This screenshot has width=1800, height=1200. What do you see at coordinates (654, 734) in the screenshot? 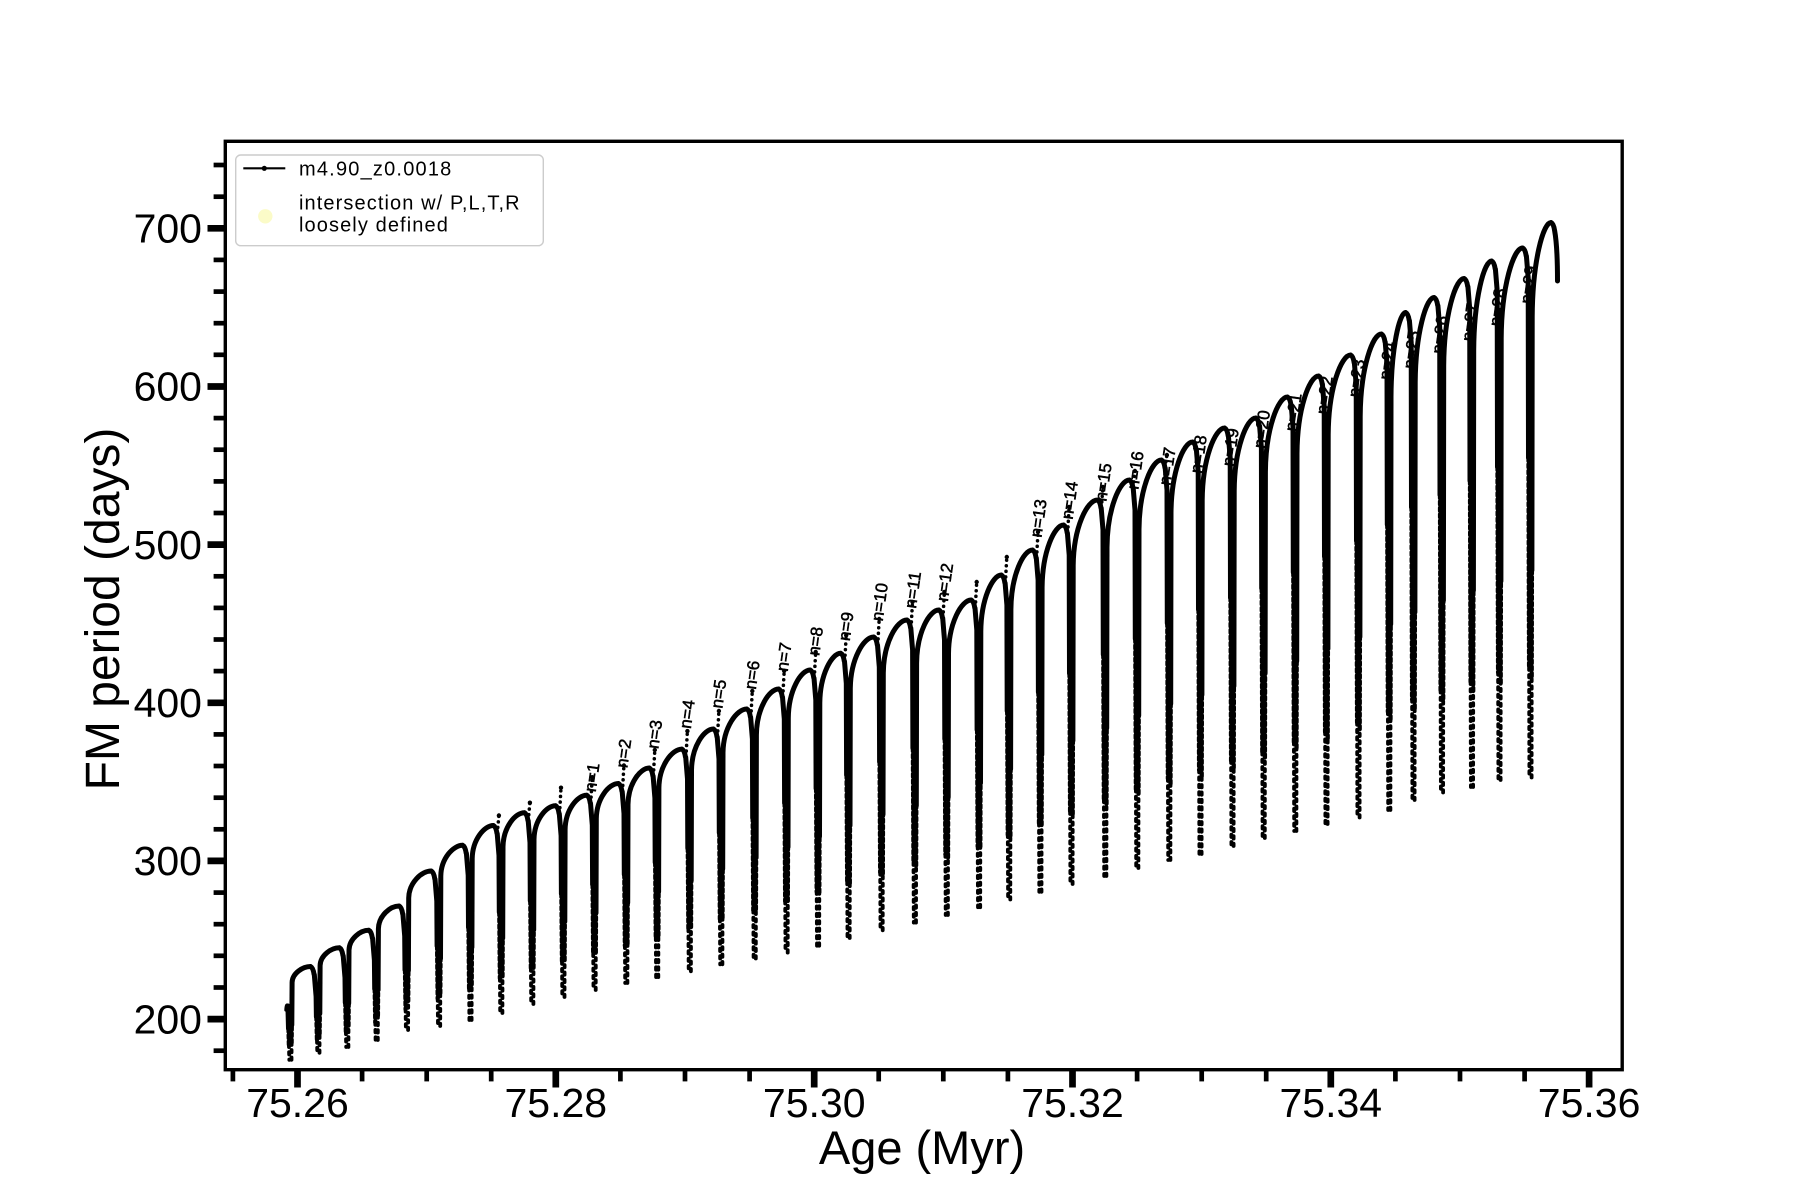
I see `svg-text: n=3` at bounding box center [654, 734].